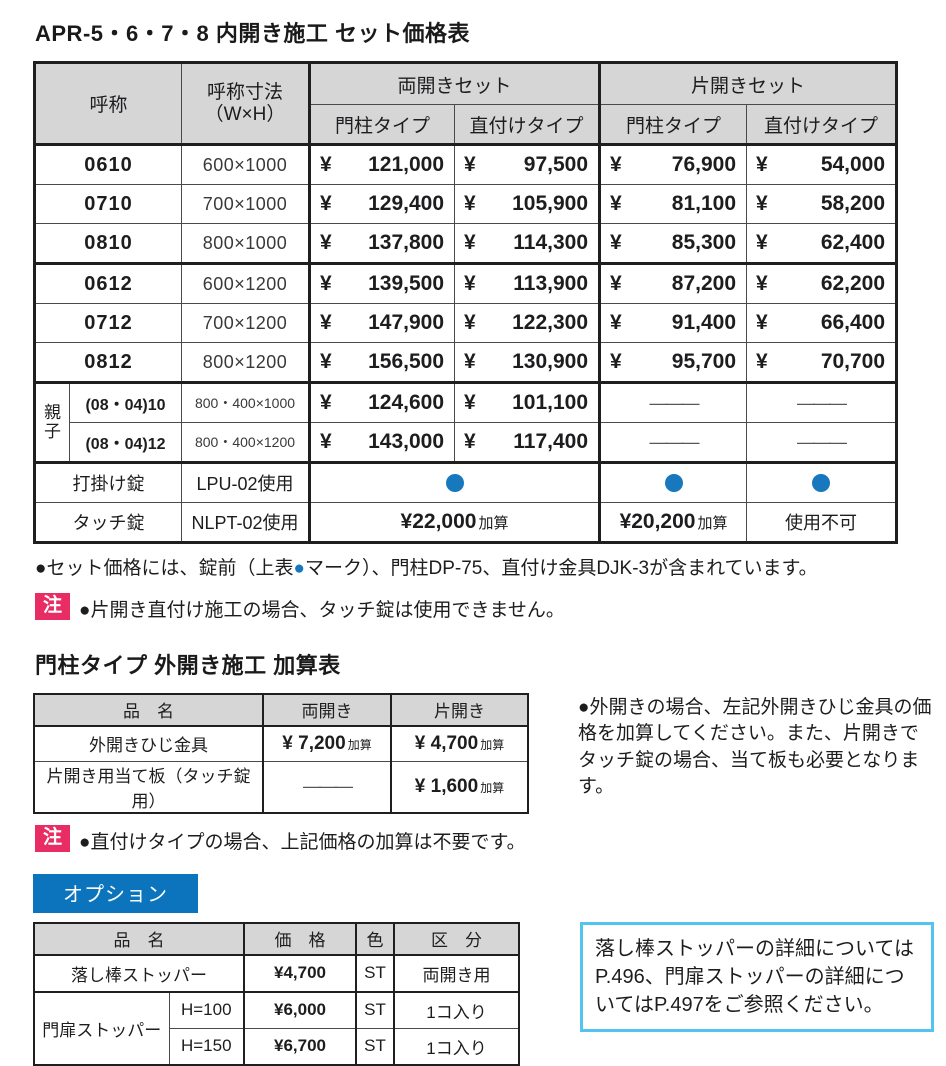 The height and width of the screenshot is (1066, 946). Describe the element at coordinates (148, 743) in the screenshot. I see `item-name: 外開きひじ金具` at that location.